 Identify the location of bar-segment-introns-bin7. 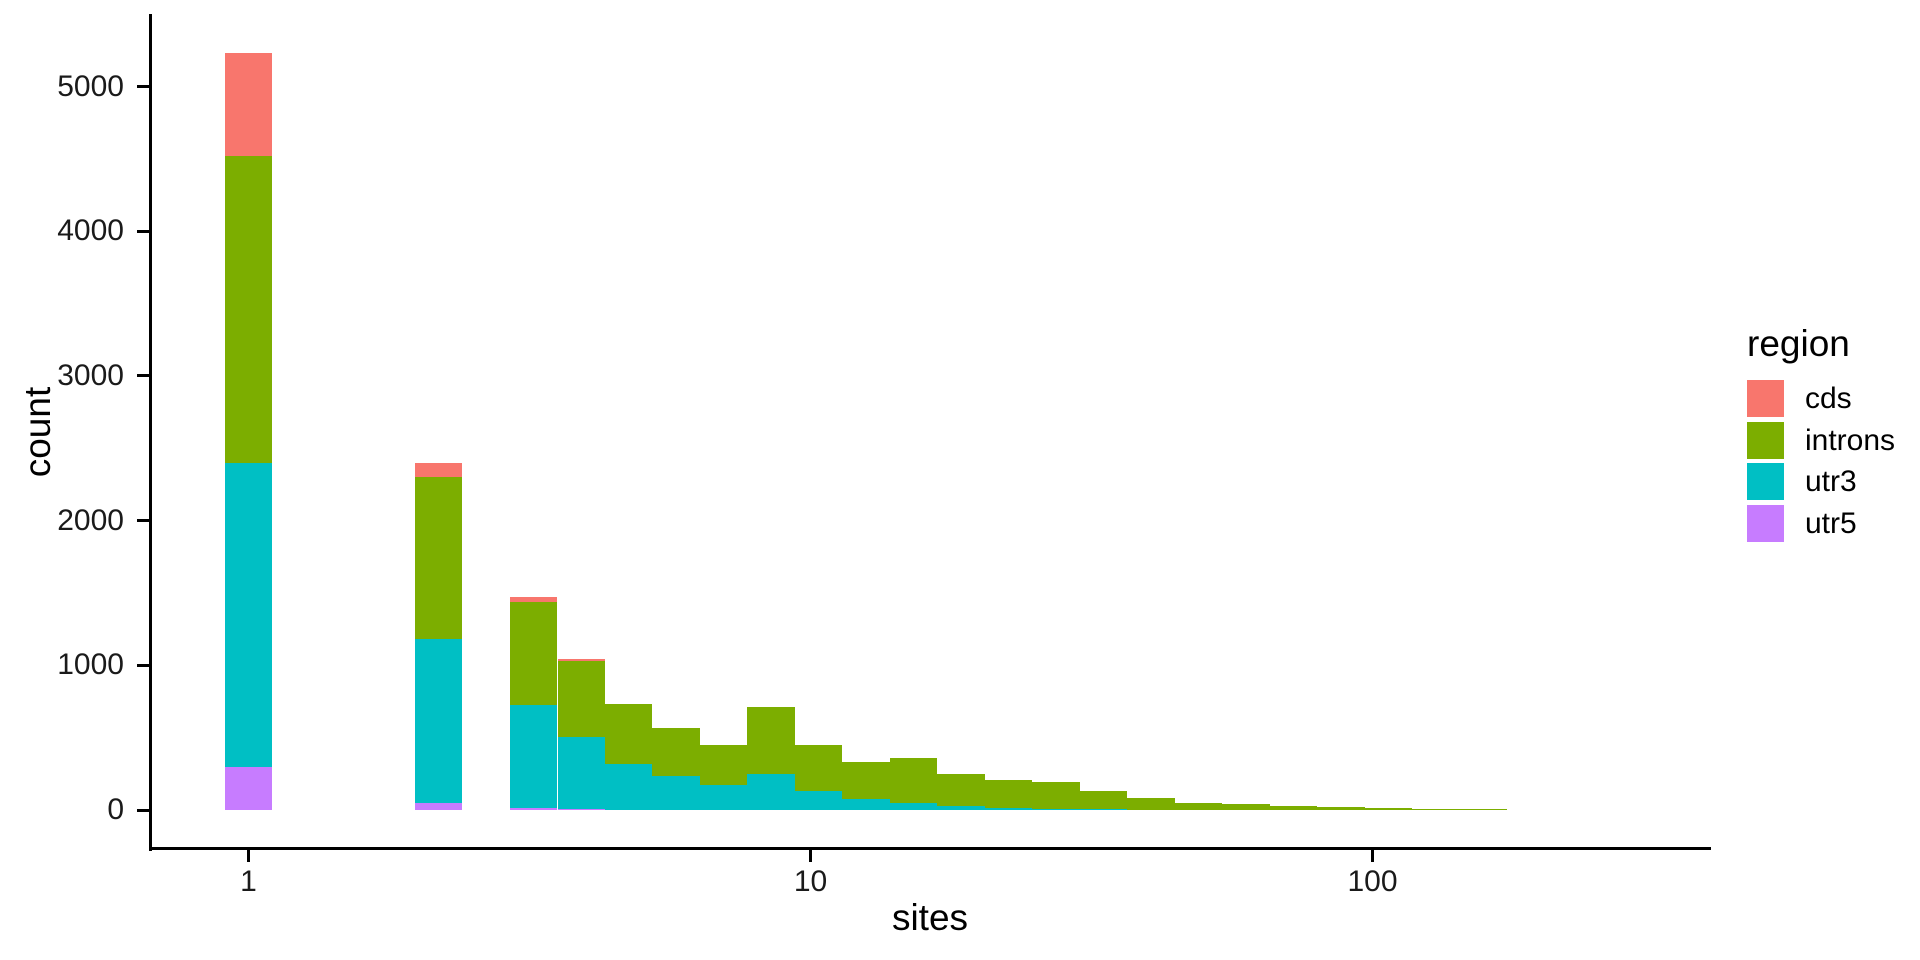
(771, 740).